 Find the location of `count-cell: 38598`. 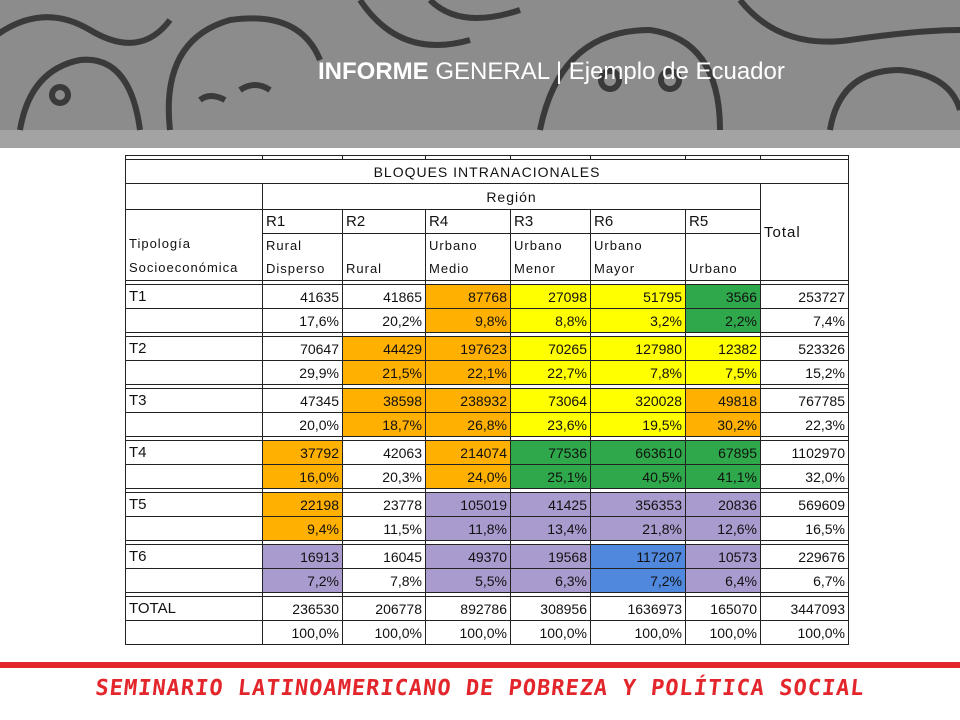

count-cell: 38598 is located at coordinates (384, 400).